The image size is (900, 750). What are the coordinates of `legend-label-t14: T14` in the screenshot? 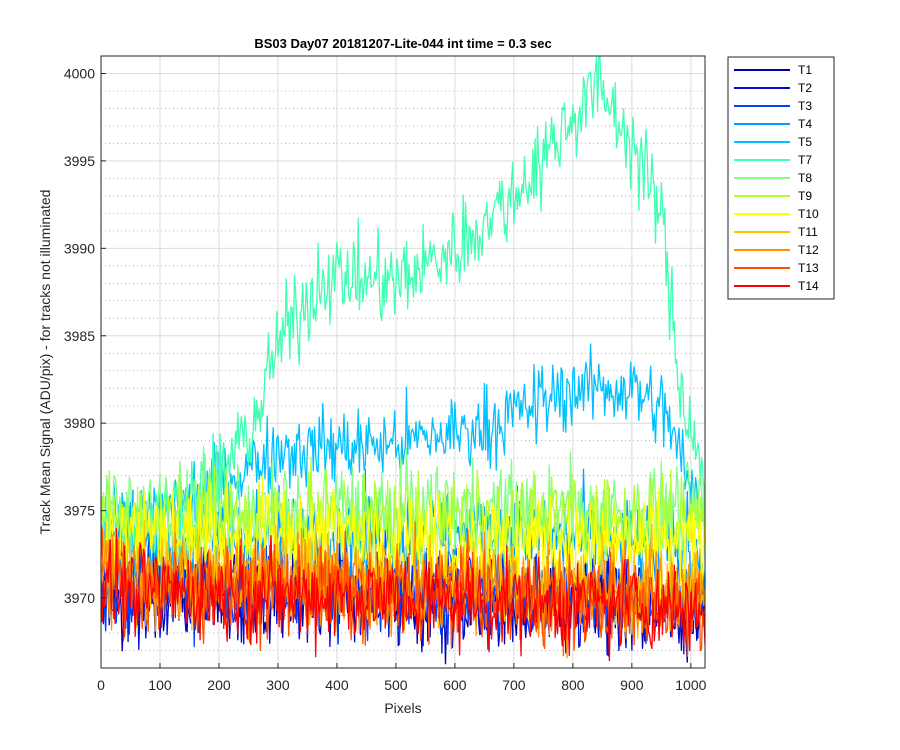 It's located at (808, 286).